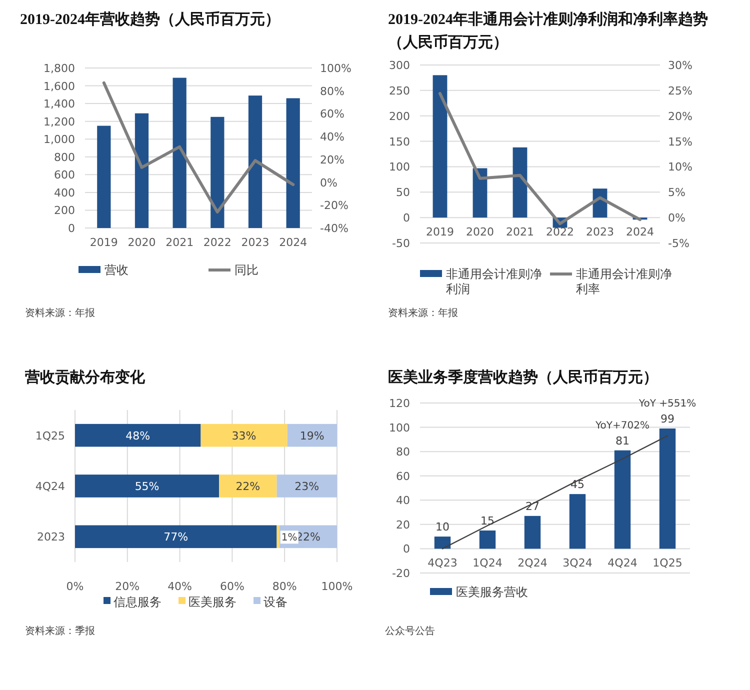 This screenshot has height=690, width=750. Describe the element at coordinates (480, 232) in the screenshot. I see `x-tick-label: 2020` at that location.